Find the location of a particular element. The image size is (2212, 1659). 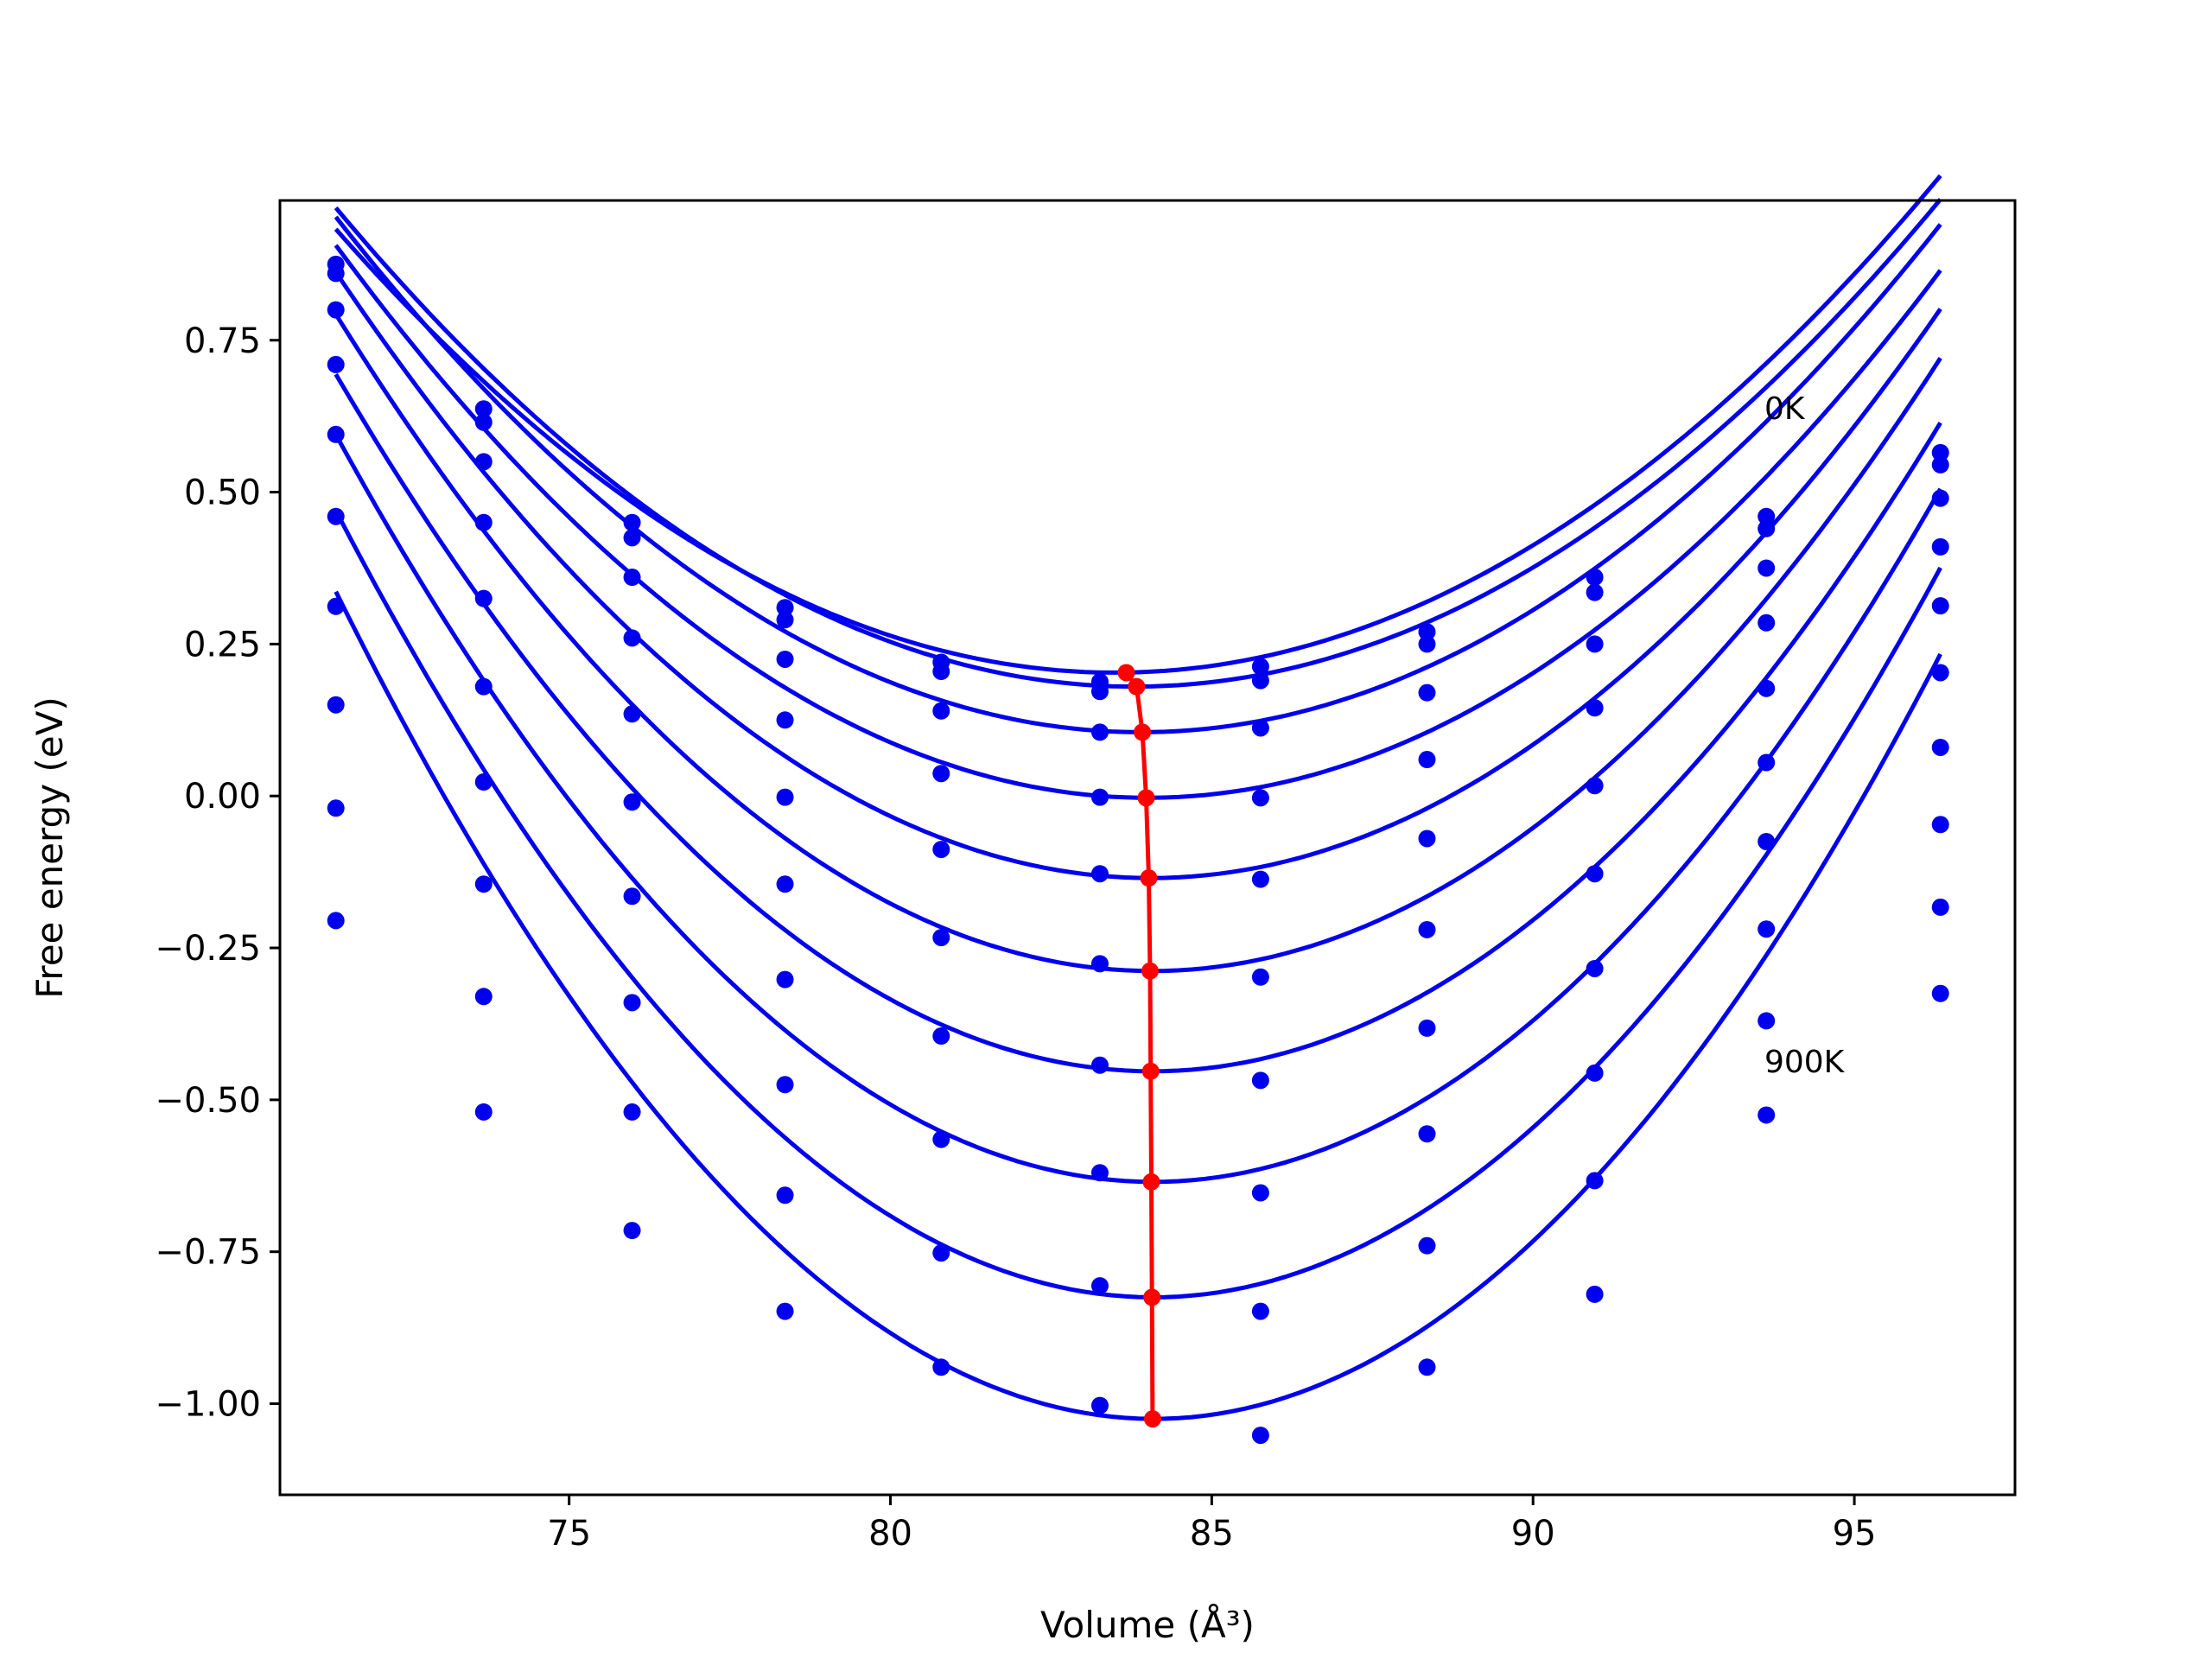

x-axis-ticks: 75 80 85 90 95 is located at coordinates (1212, 1524).